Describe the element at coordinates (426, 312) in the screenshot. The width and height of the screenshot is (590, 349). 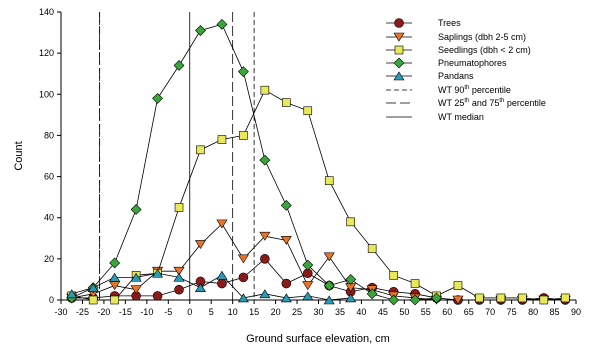
I see `x-tick-label: 55` at that location.